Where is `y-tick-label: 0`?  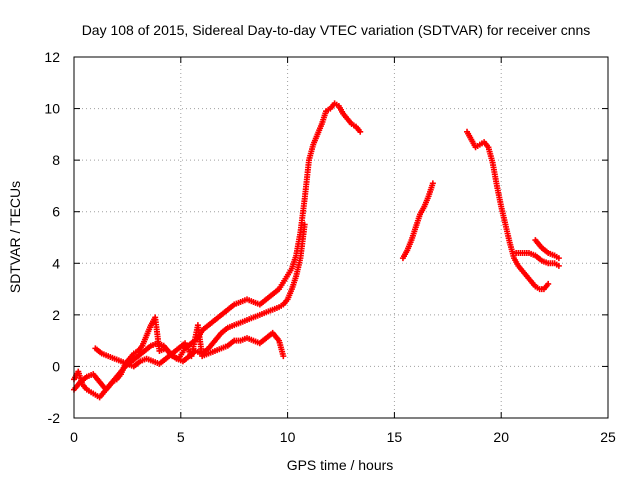 y-tick-label: 0 is located at coordinates (56, 366).